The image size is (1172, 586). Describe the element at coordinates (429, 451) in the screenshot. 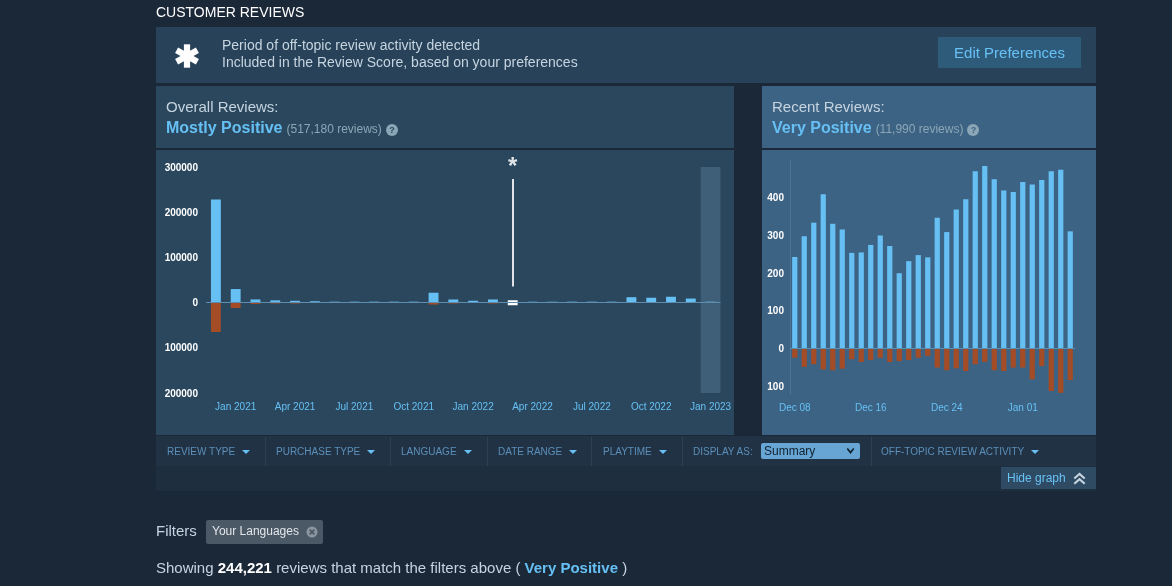

I see `text: LANGUAGE` at that location.